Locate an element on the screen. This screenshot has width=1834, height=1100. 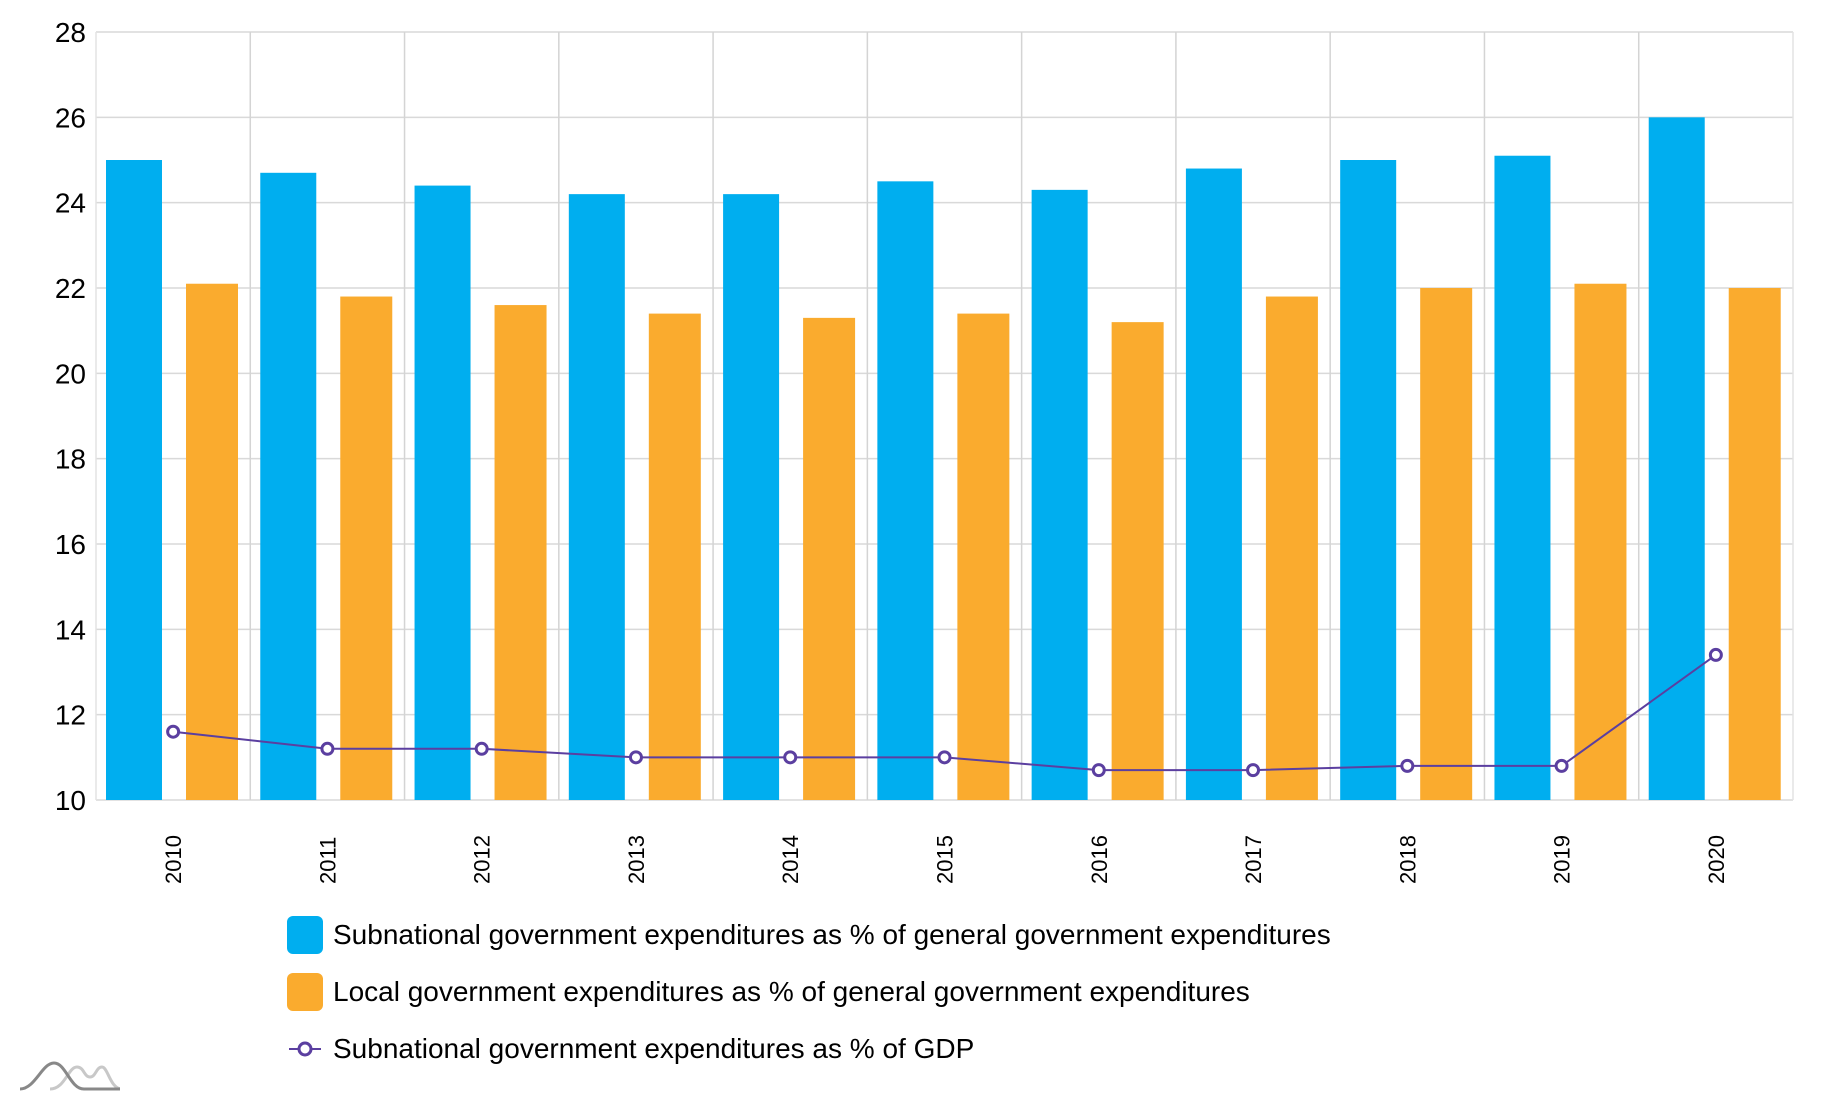
y-tick-label: 14 is located at coordinates (70, 629).